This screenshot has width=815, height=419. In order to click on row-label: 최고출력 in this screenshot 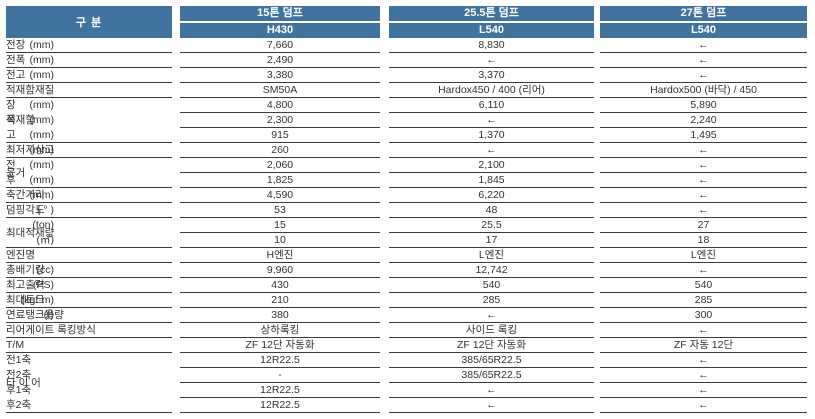, I will do `click(25, 285)`.